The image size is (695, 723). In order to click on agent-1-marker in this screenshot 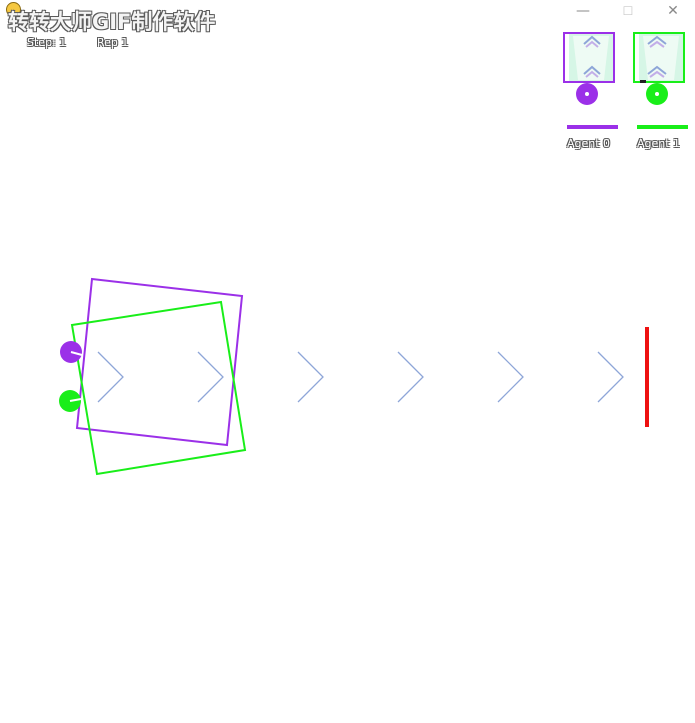, I will do `click(70, 401)`.